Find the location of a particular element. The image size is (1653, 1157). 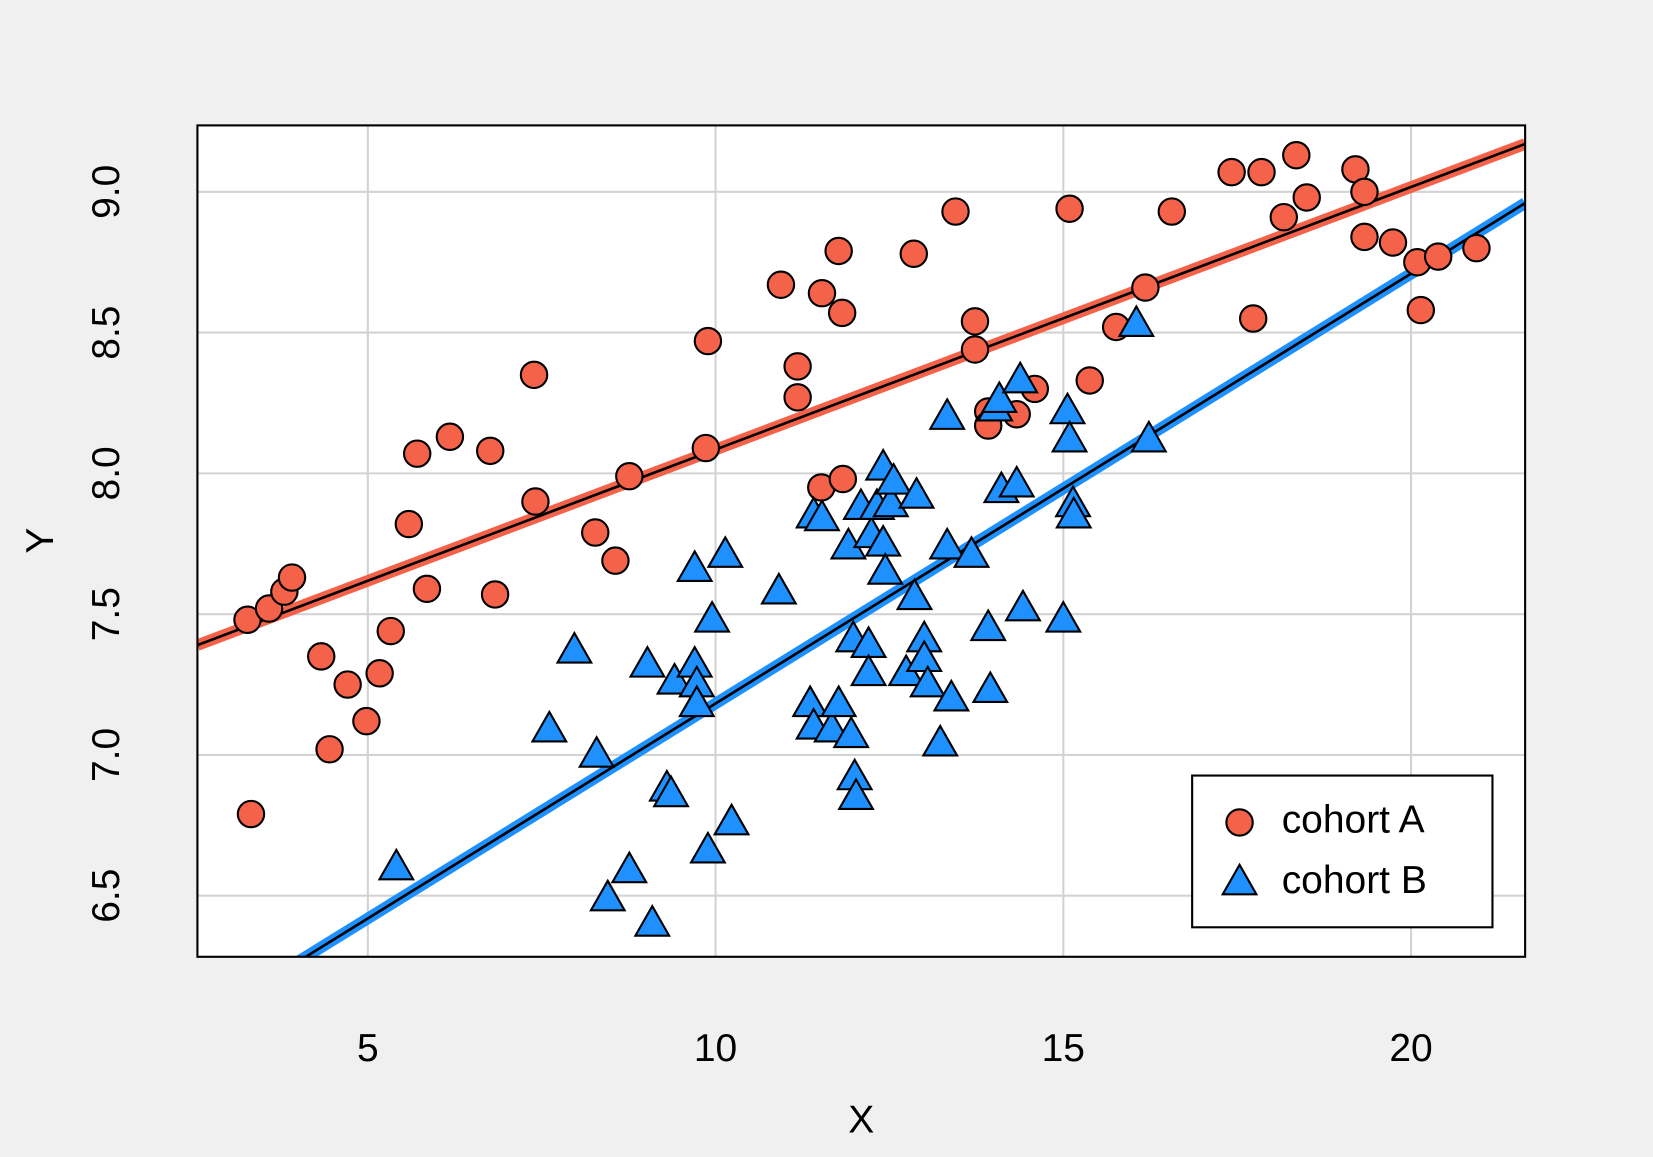

x-tick-label: 10 is located at coordinates (715, 1048).